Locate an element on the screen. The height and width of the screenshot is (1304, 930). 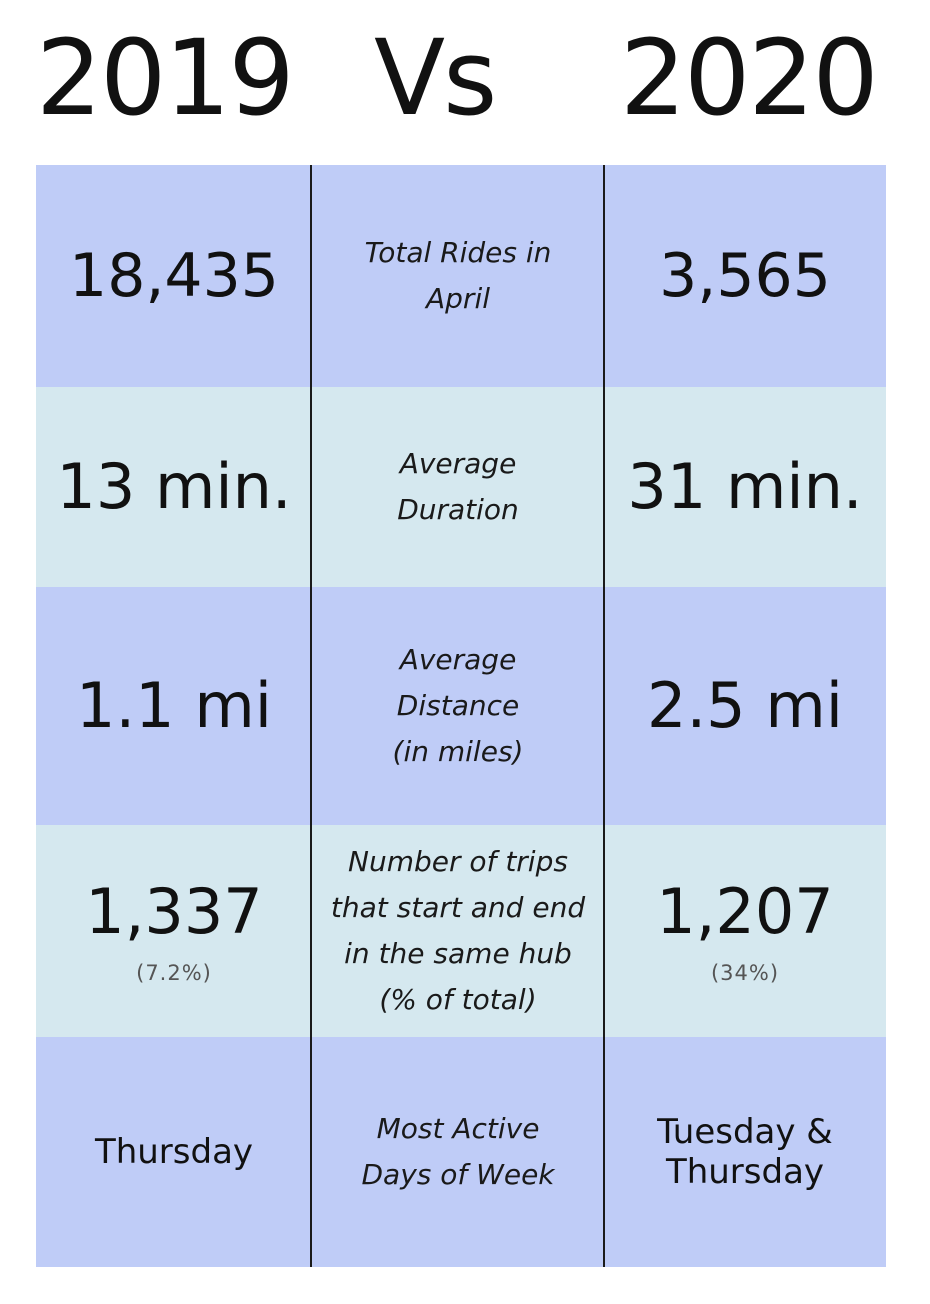
metric-label: Average Duration is located at coordinates (458, 486).